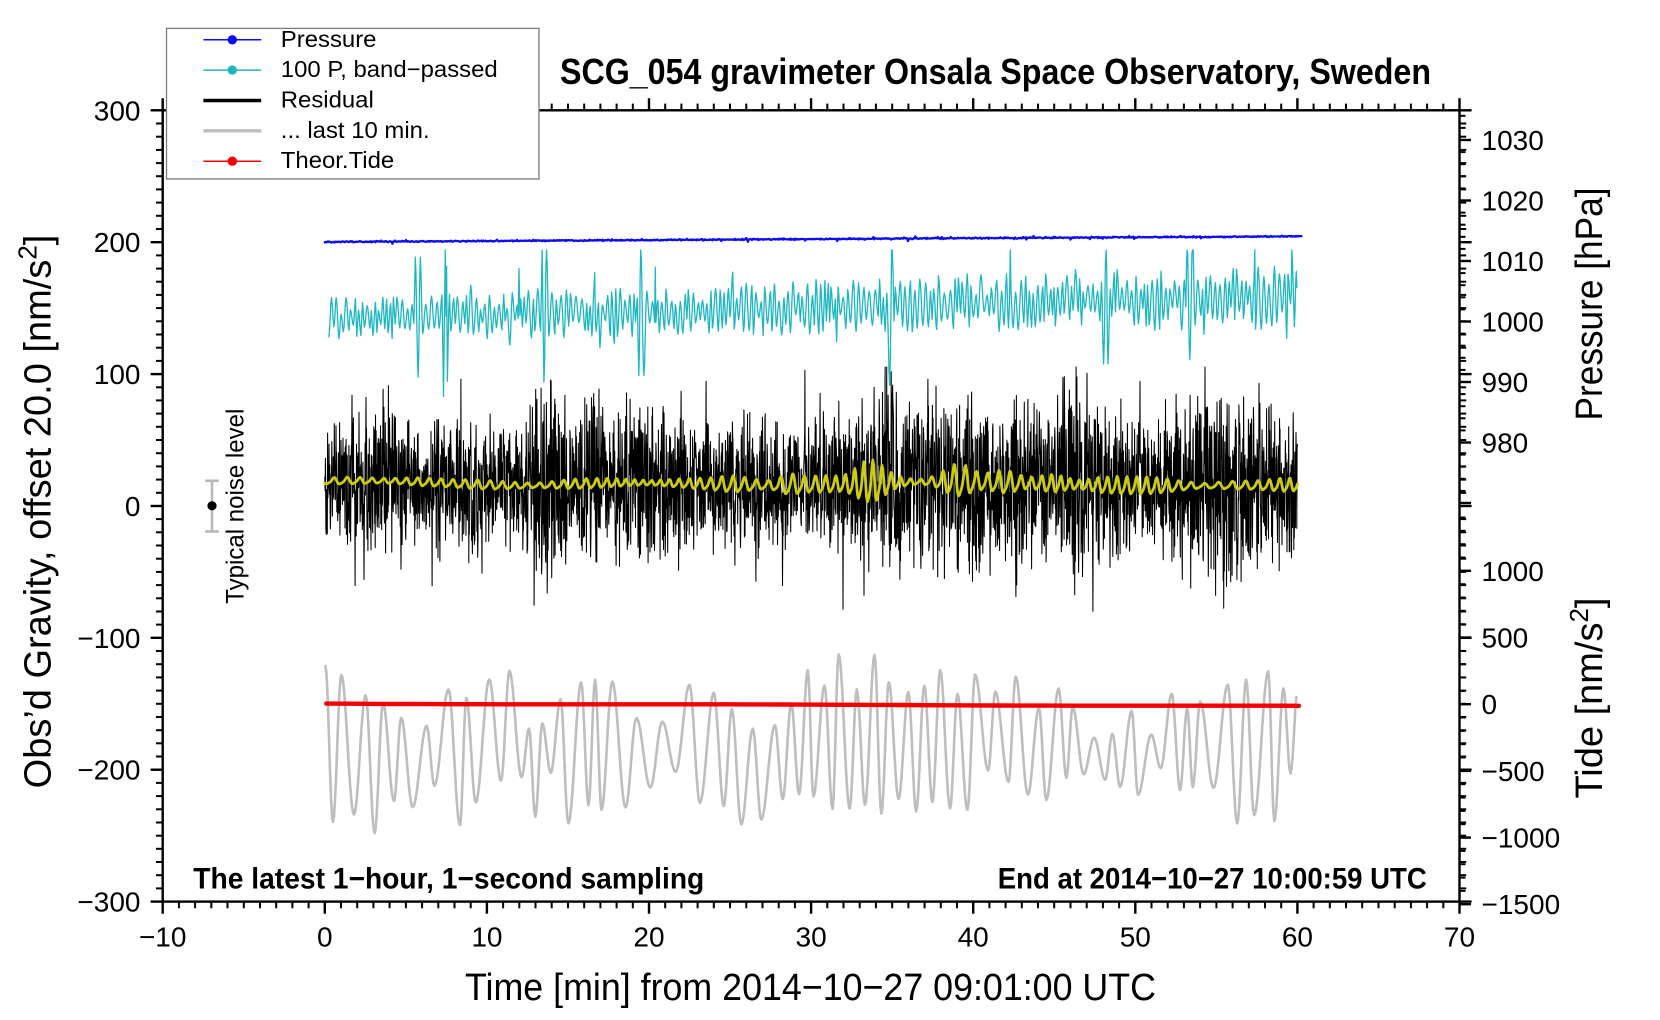  What do you see at coordinates (36, 512) in the screenshot?
I see `svg-text:Obs’d Gravity, offset 20.0 [nm: Obs’d Gravity, offset 20.0 [nm/s2]` at bounding box center [36, 512].